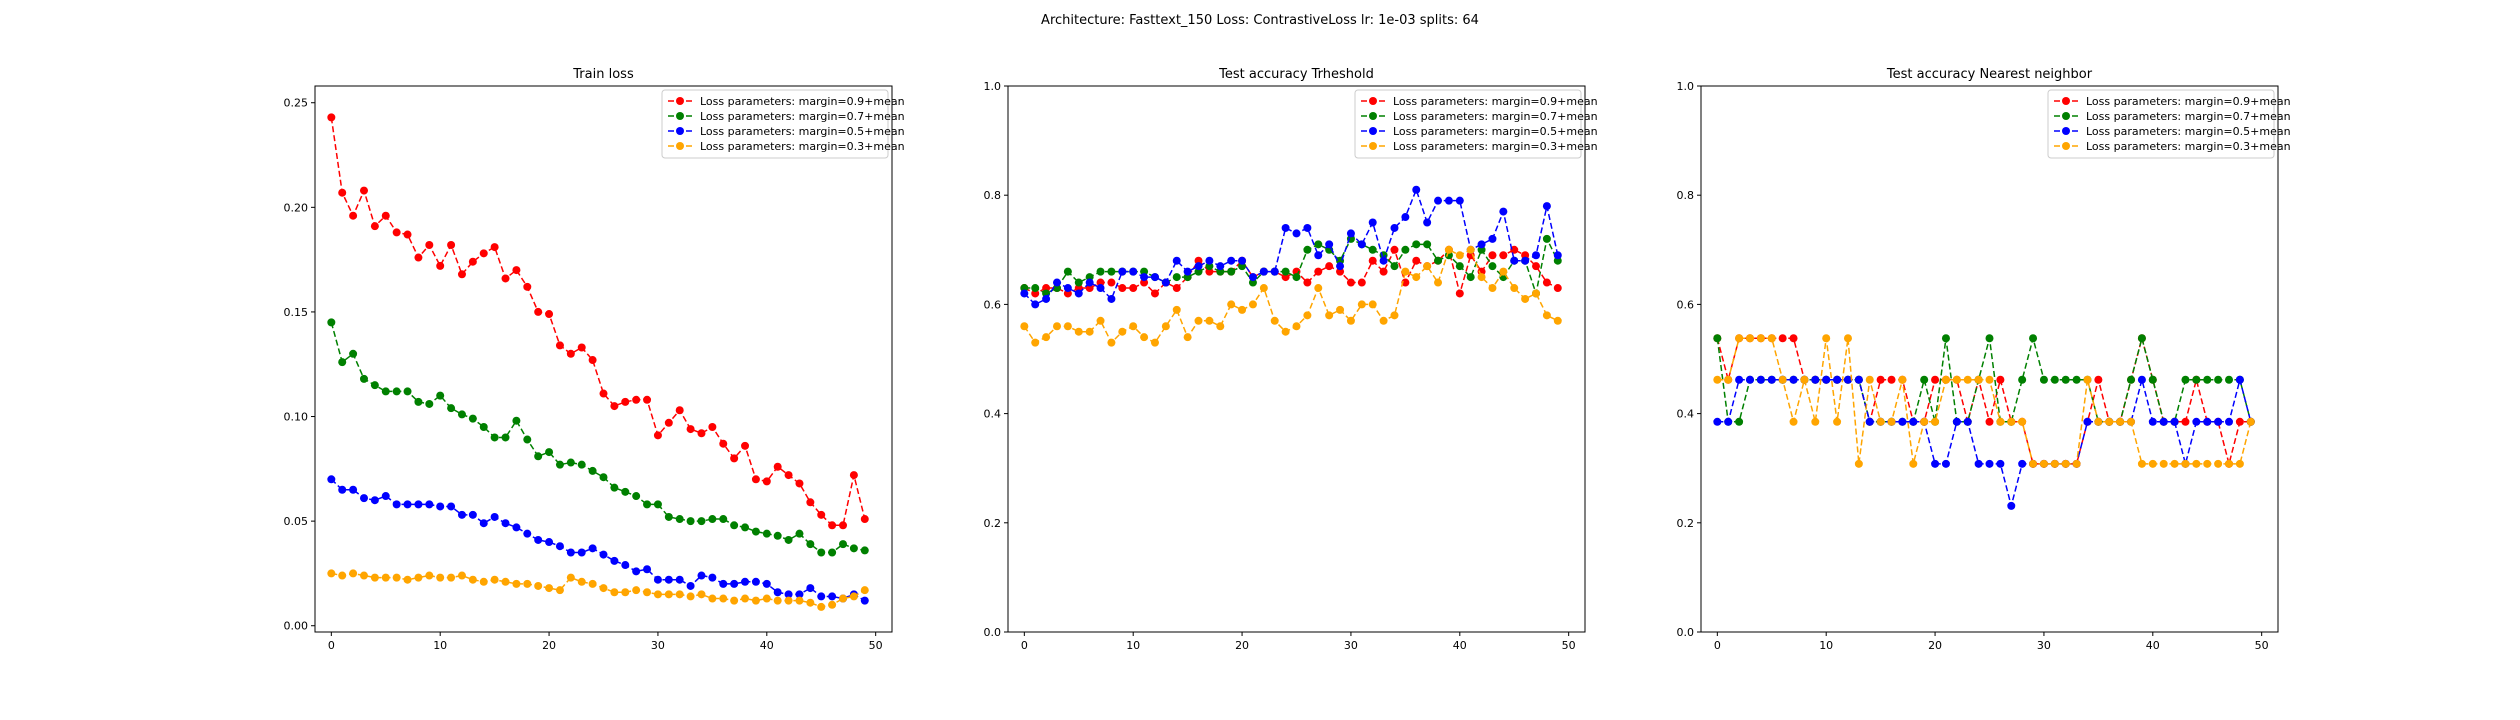 The image size is (2520, 720). What do you see at coordinates (1495, 116) in the screenshot?
I see `legend-entry: Loss parameters: margin=0.7+mean` at bounding box center [1495, 116].